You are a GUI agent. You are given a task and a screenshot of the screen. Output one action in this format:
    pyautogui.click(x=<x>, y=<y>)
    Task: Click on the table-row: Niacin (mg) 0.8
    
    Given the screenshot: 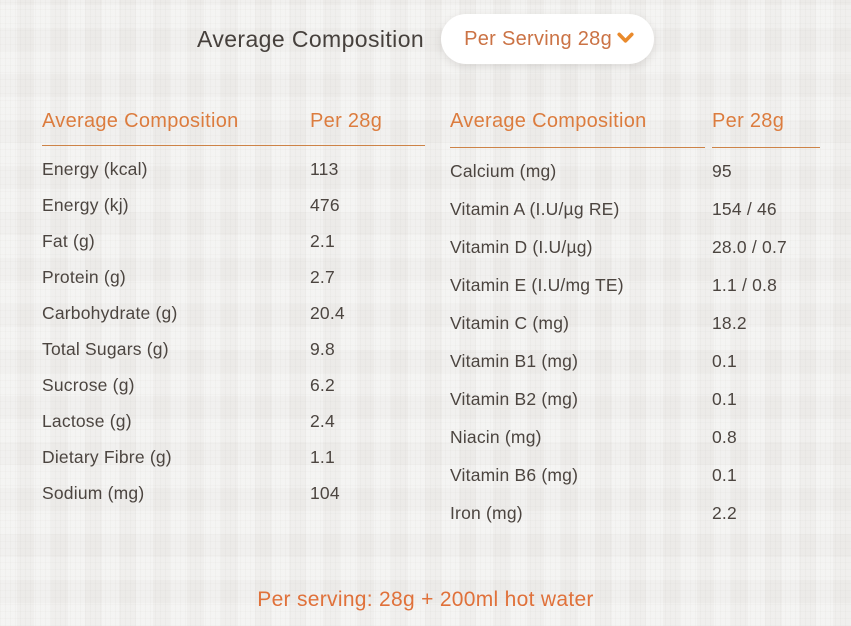 What is the action you would take?
    pyautogui.click(x=635, y=437)
    